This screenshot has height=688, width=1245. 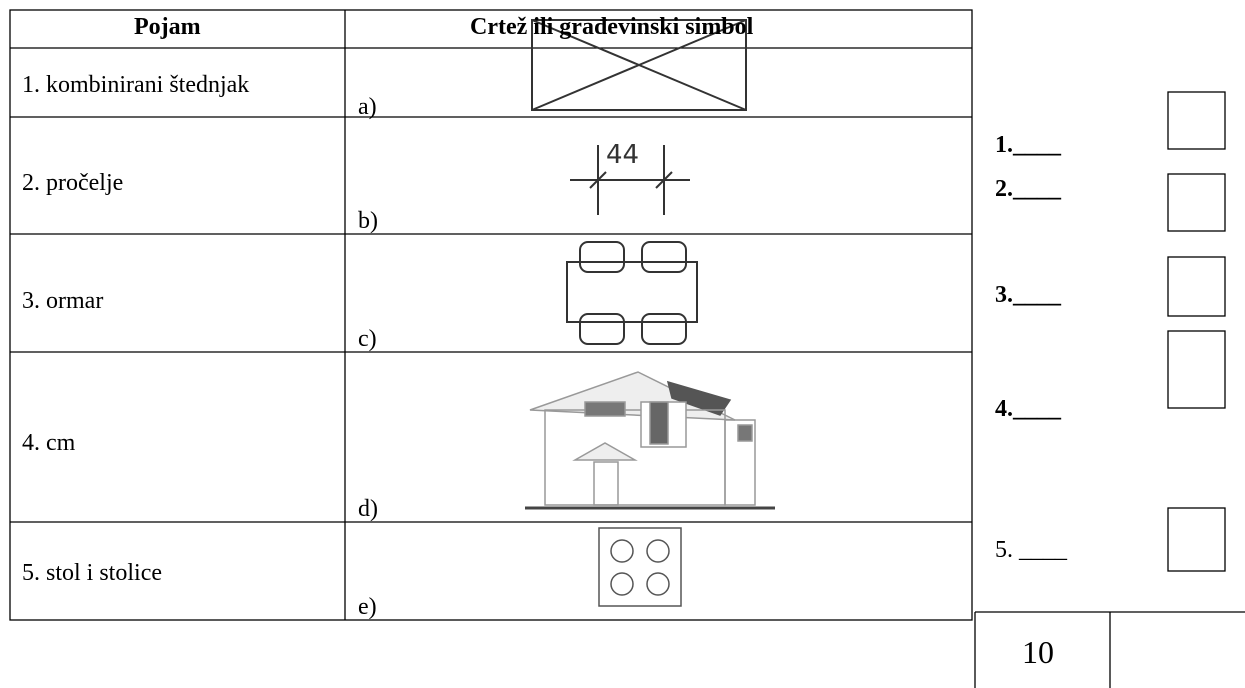 I want to click on header-cell: Crtež ili građevinski simbol, so click(x=612, y=27).